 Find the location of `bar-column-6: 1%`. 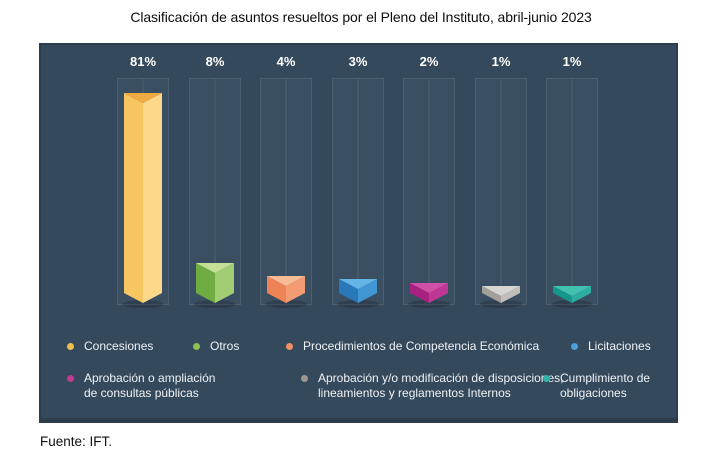

bar-column-6: 1% is located at coordinates (501, 182).